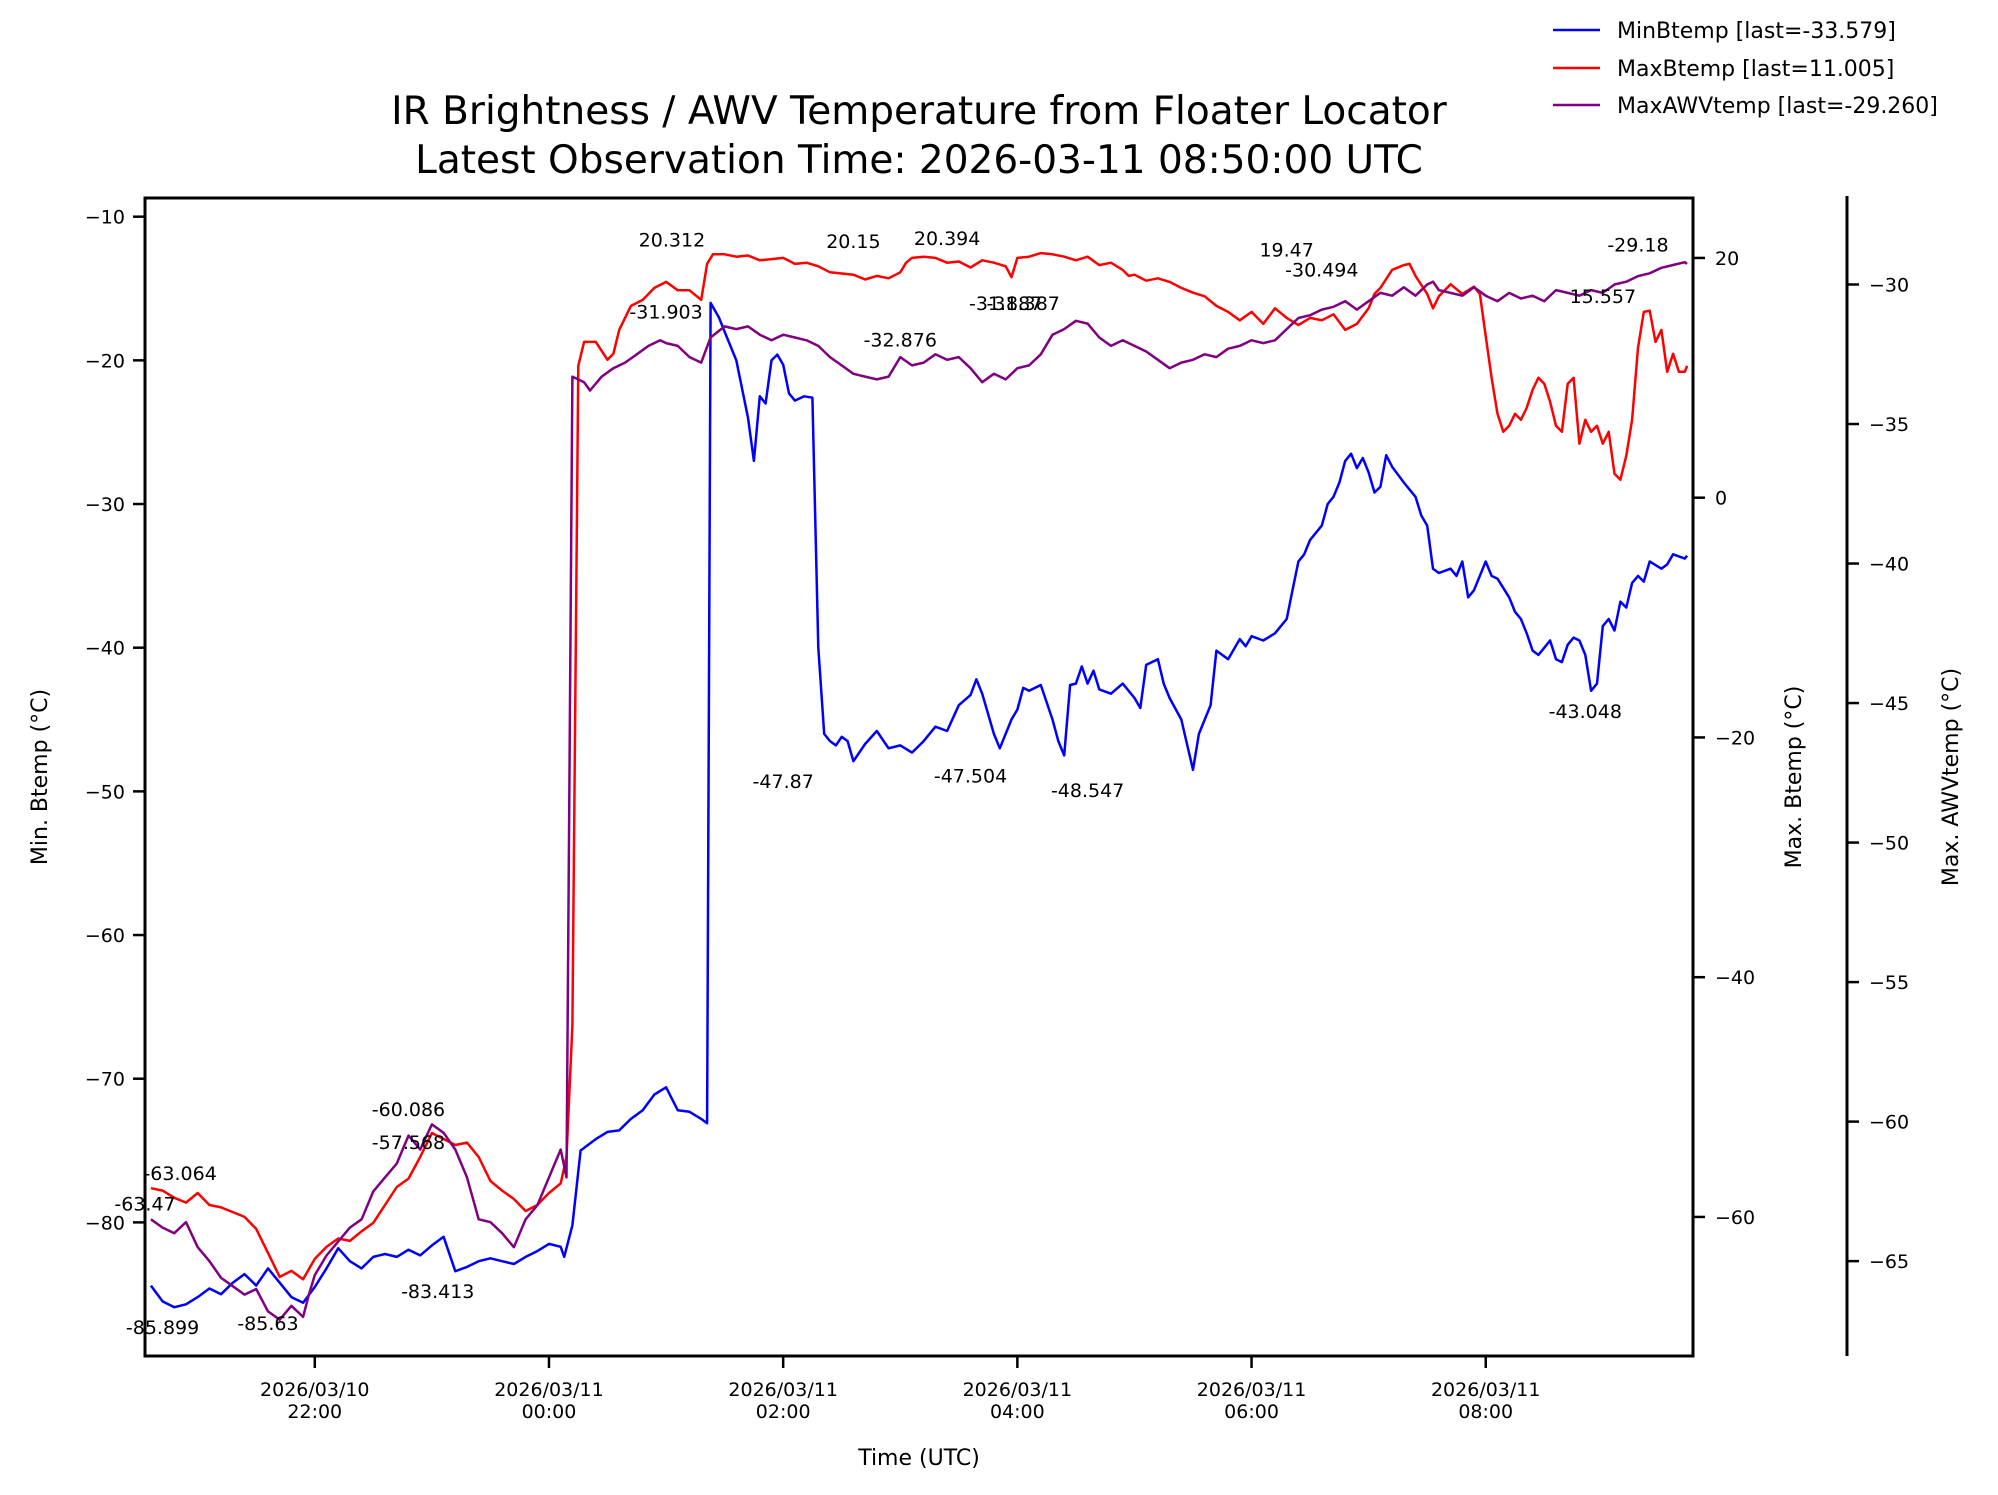 The image size is (1998, 1495). Describe the element at coordinates (105, 361) in the screenshot. I see `left-tick-label: −20` at that location.